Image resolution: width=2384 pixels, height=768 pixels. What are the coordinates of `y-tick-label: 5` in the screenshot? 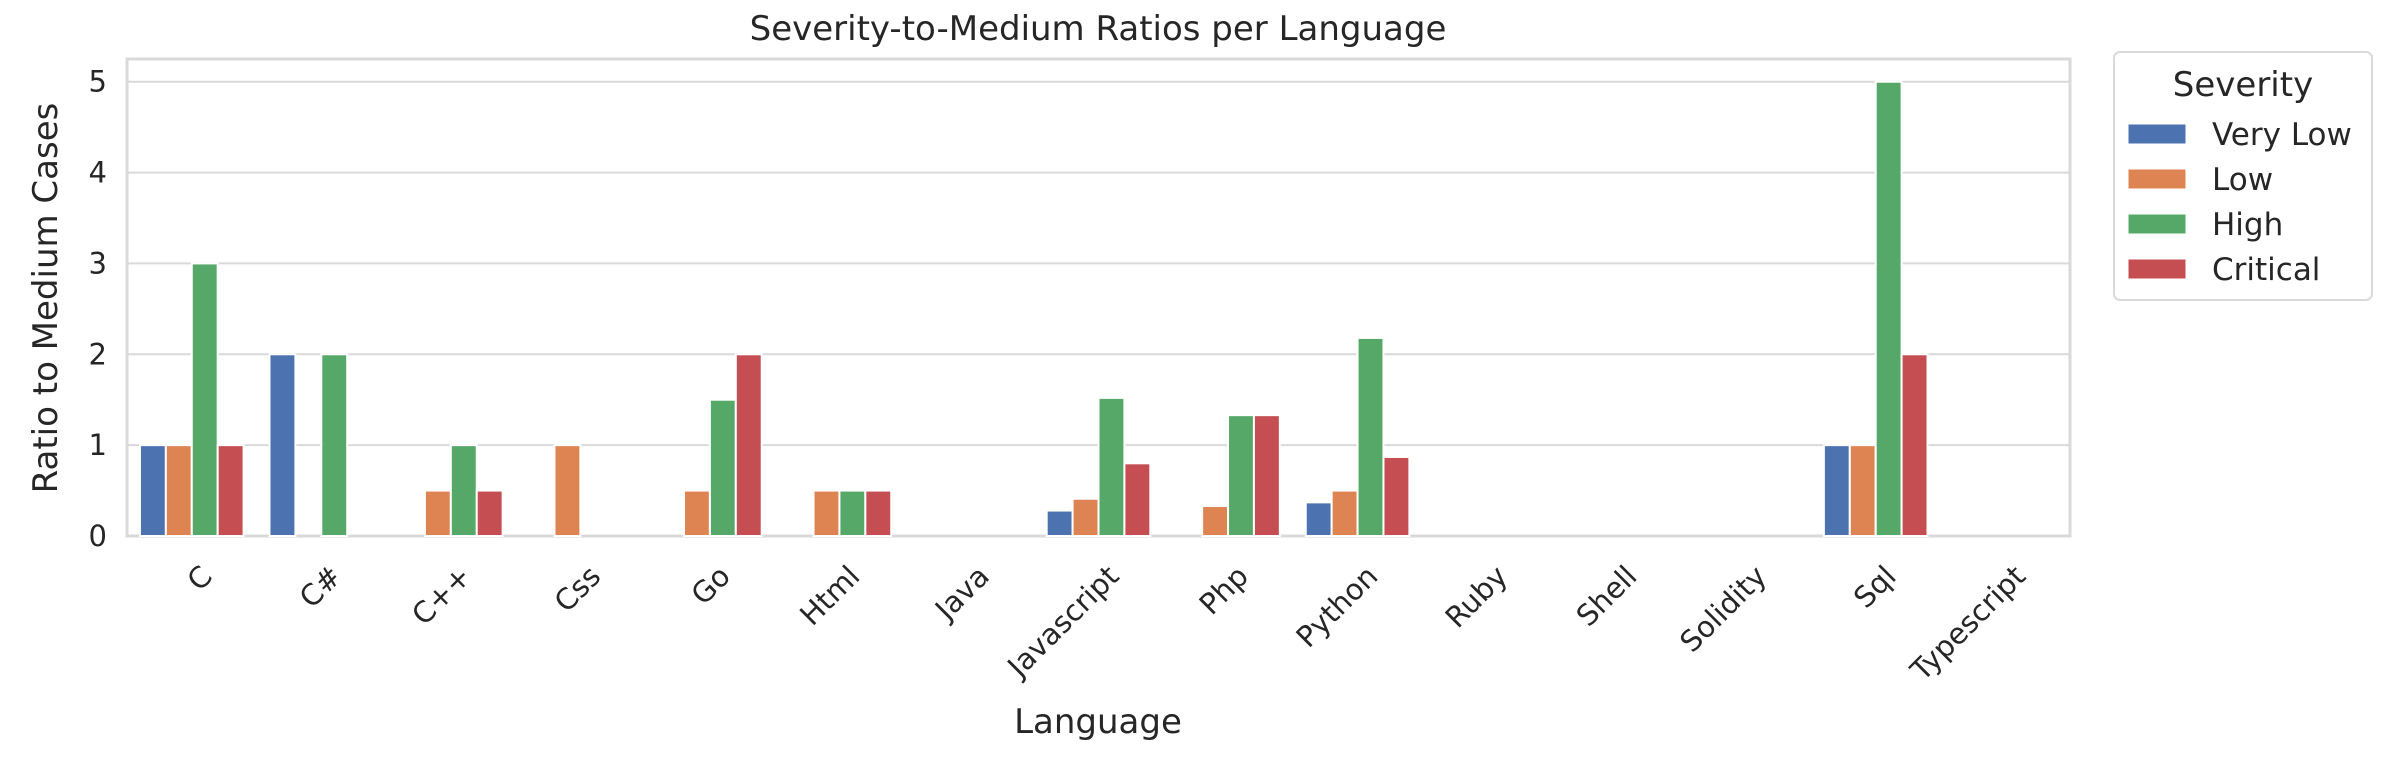 It's located at (98, 82).